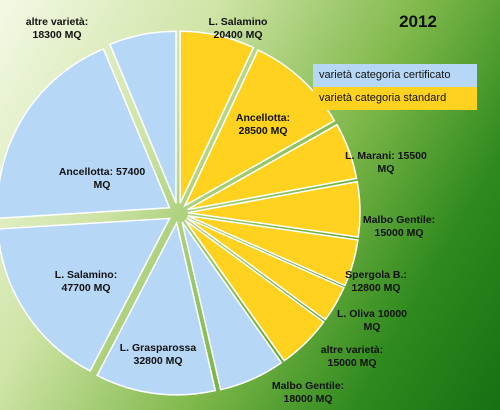 This screenshot has height=410, width=500. What do you see at coordinates (383, 98) in the screenshot?
I see `legend-label-standard: varietà categoria standard` at bounding box center [383, 98].